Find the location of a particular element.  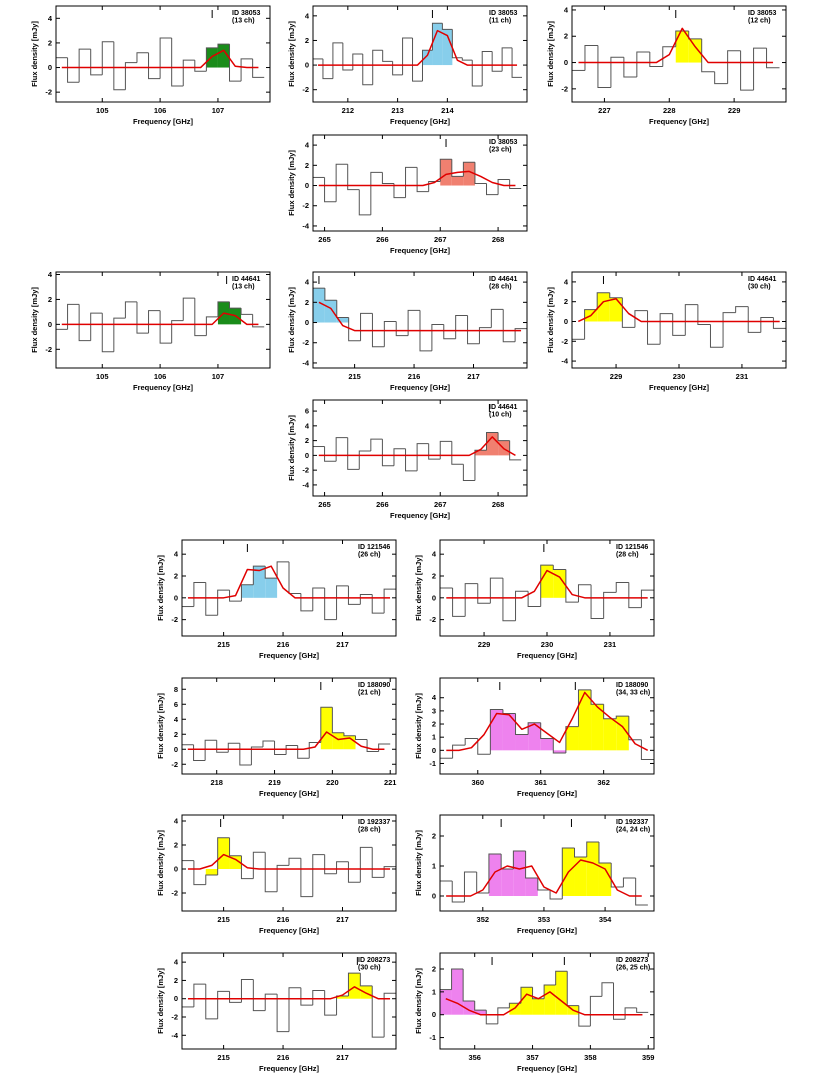

panel-label: (30 ch) is located at coordinates (759, 287).